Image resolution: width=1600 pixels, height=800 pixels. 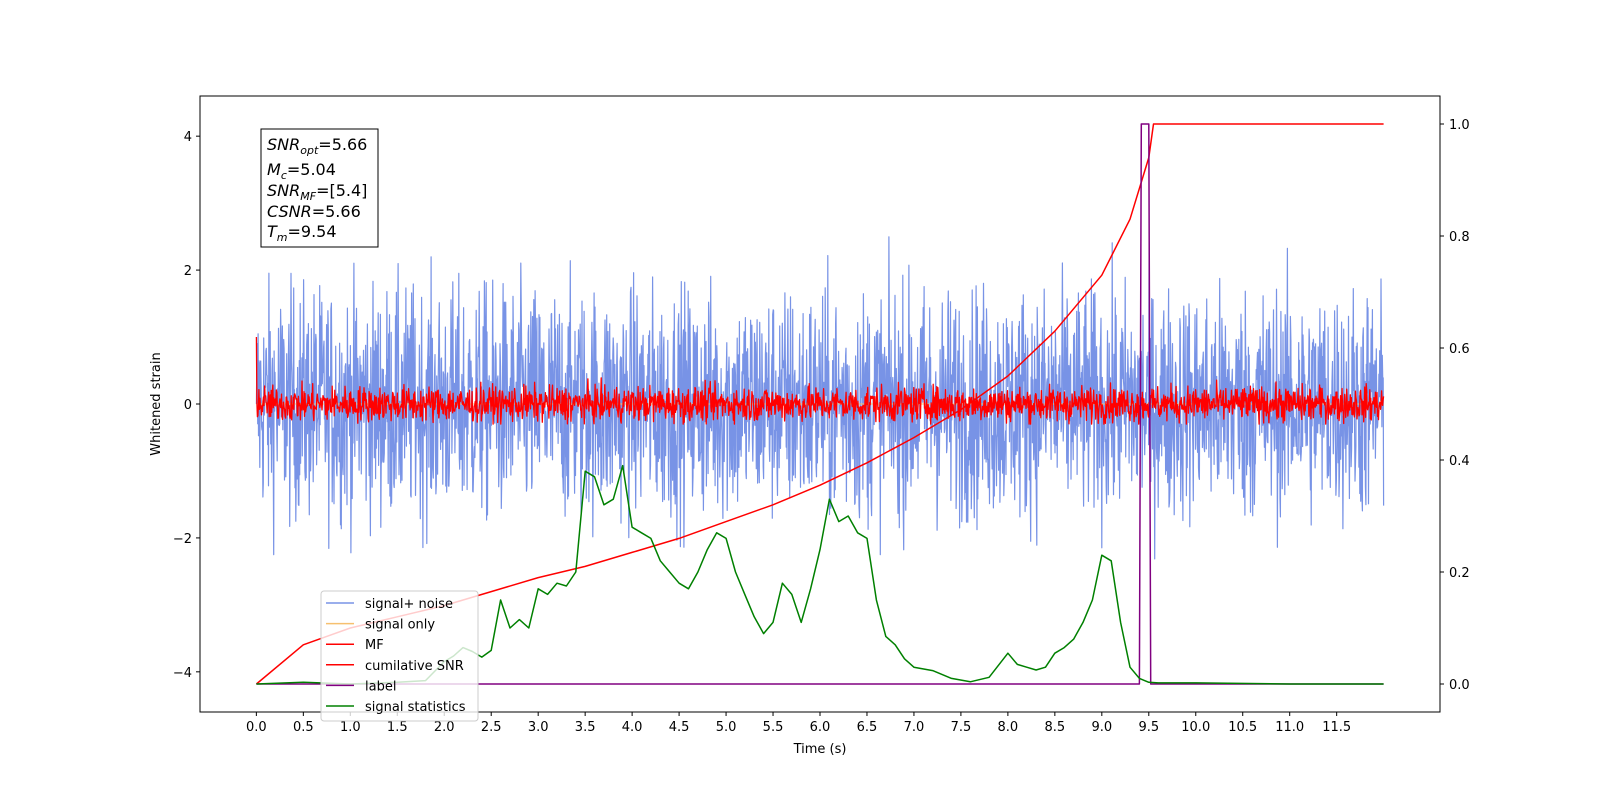 I want to click on x-tick-label: 1.5, so click(x=397, y=727).